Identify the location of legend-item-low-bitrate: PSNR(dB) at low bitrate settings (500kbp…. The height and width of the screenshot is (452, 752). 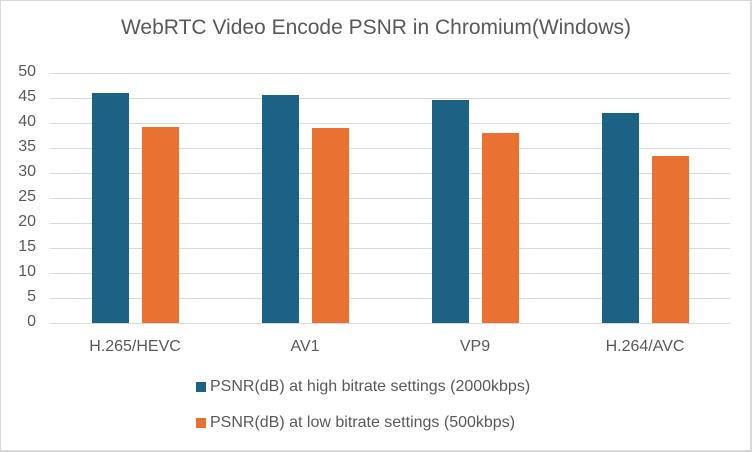
(355, 423).